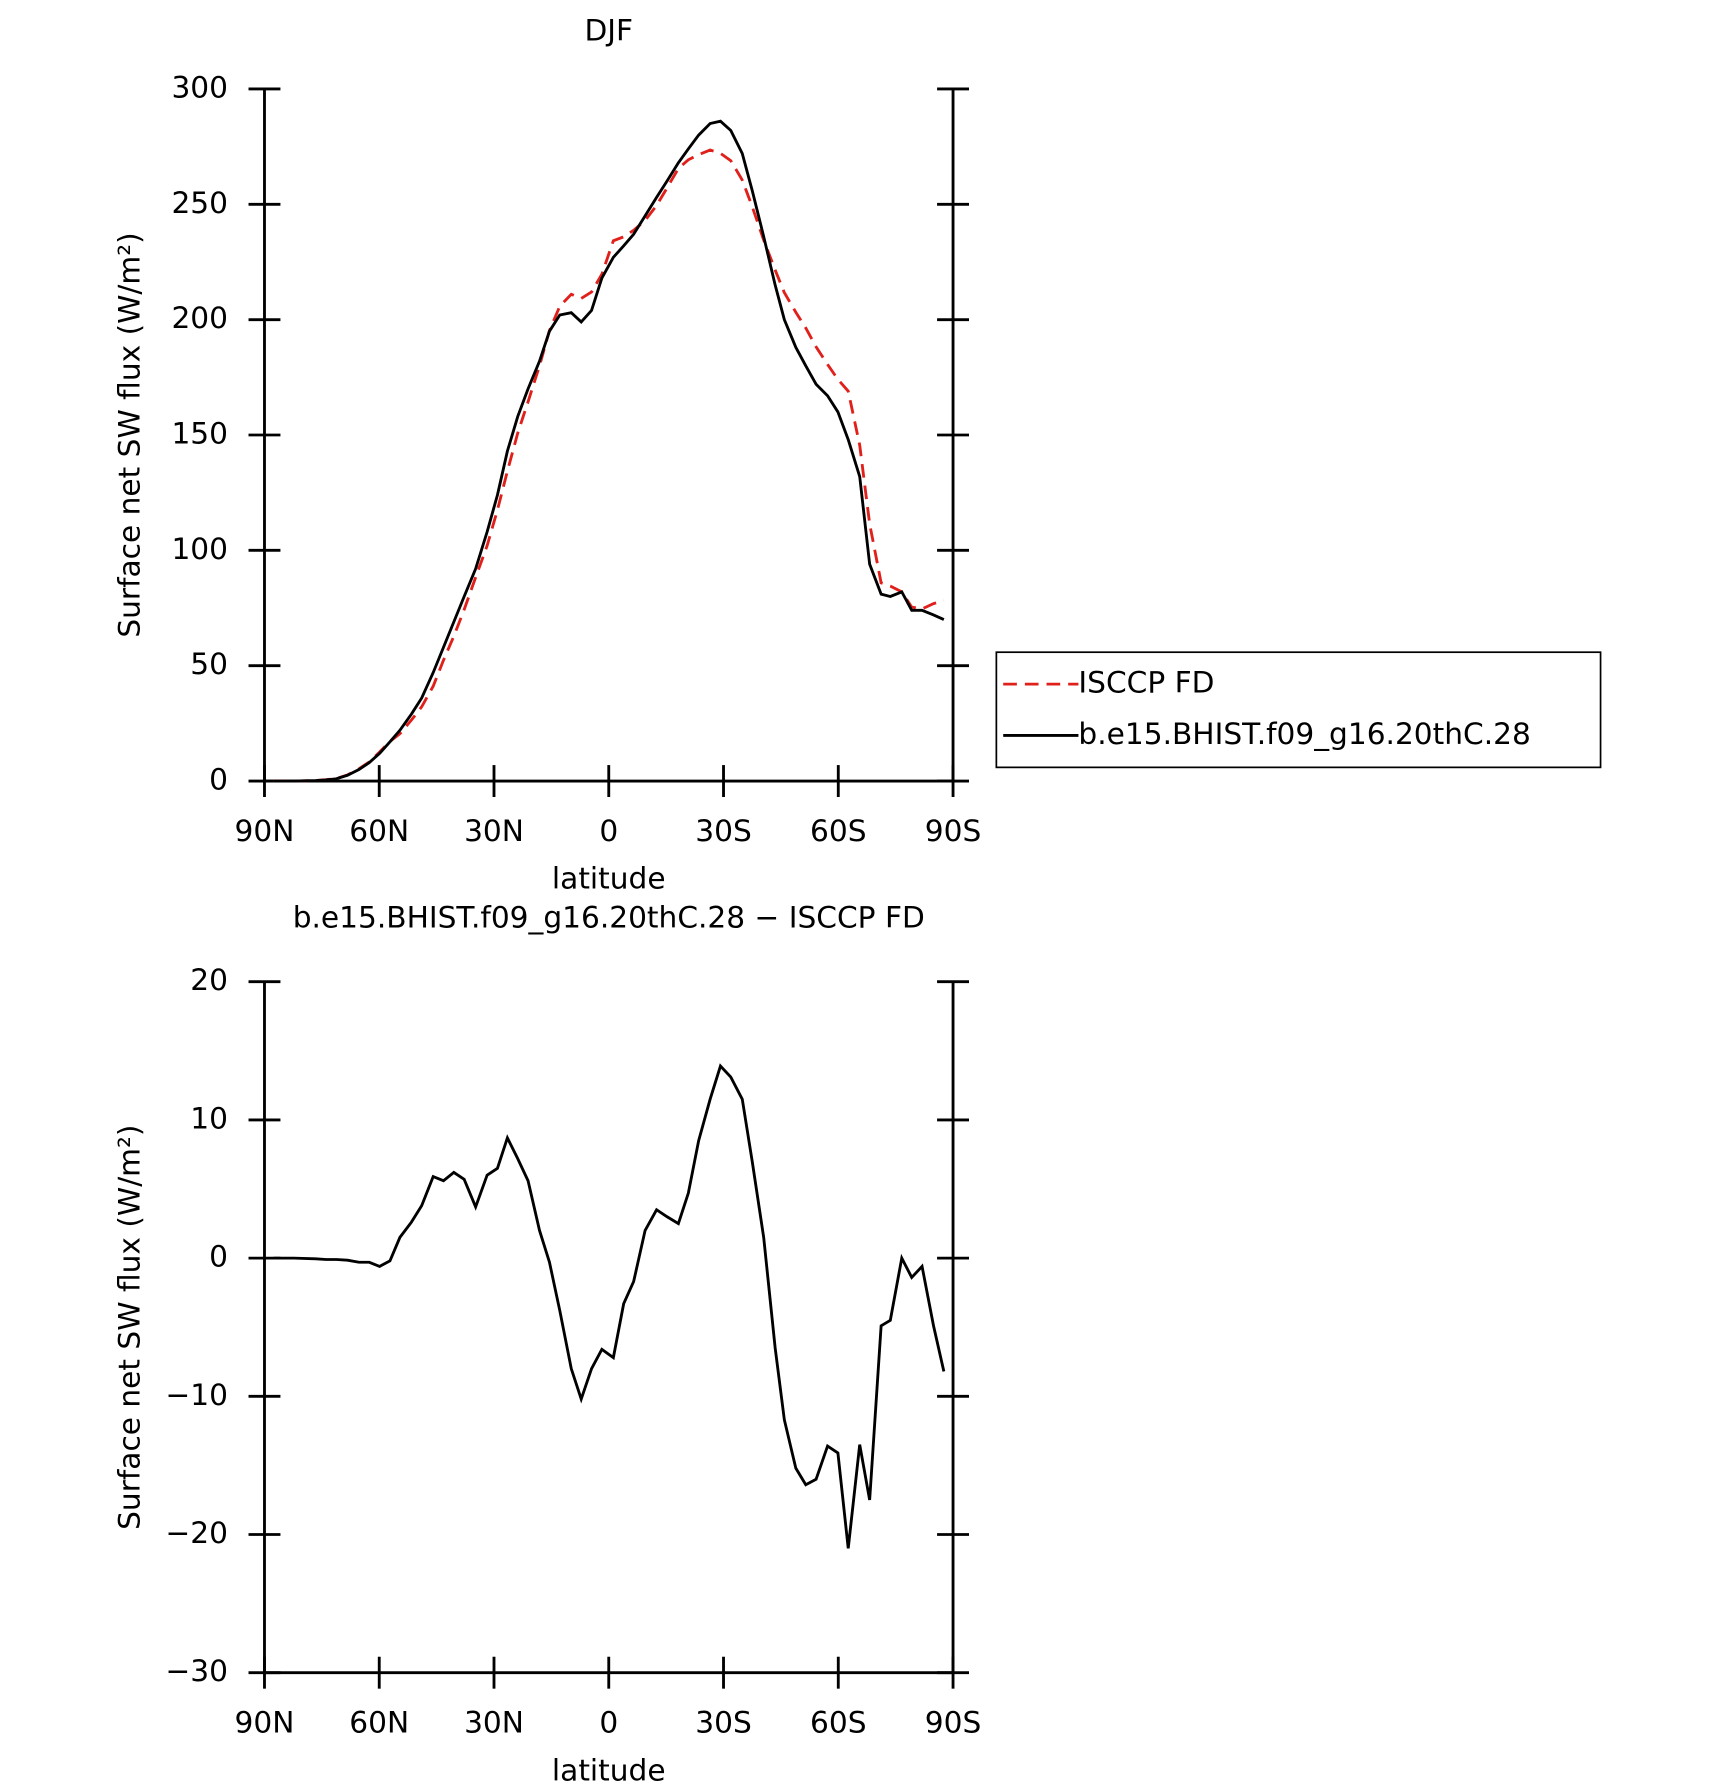 This screenshot has height=1789, width=1710. What do you see at coordinates (199, 548) in the screenshot?
I see `y-tick-label: 100` at bounding box center [199, 548].